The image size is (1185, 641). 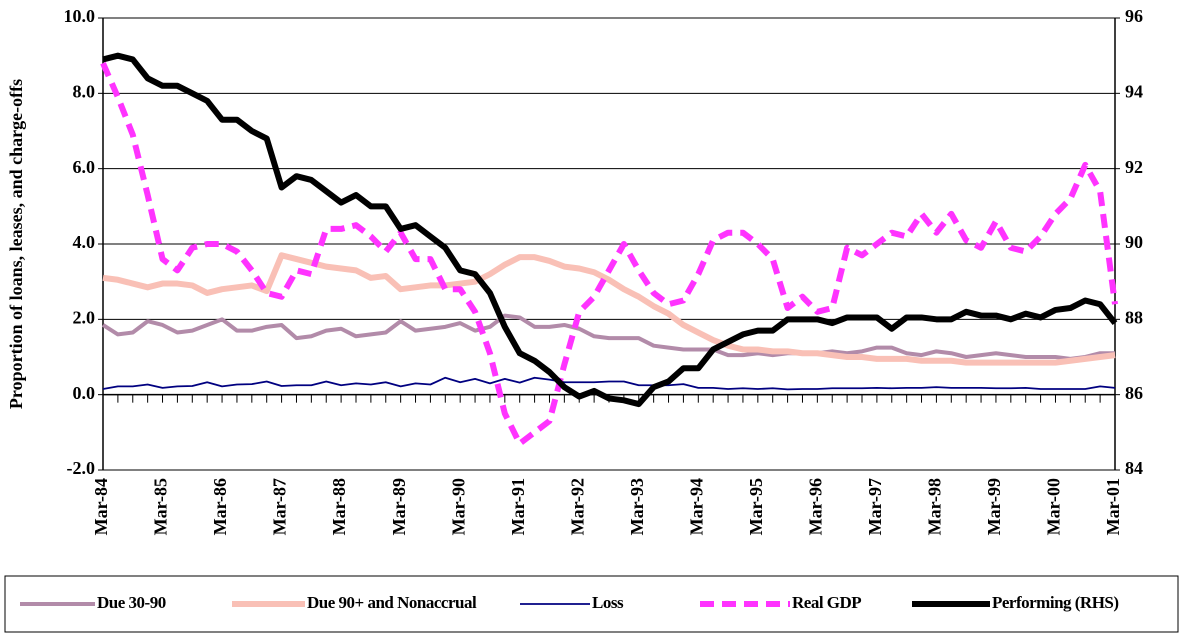 I want to click on y-tick-label: 6.0, so click(x=84, y=167).